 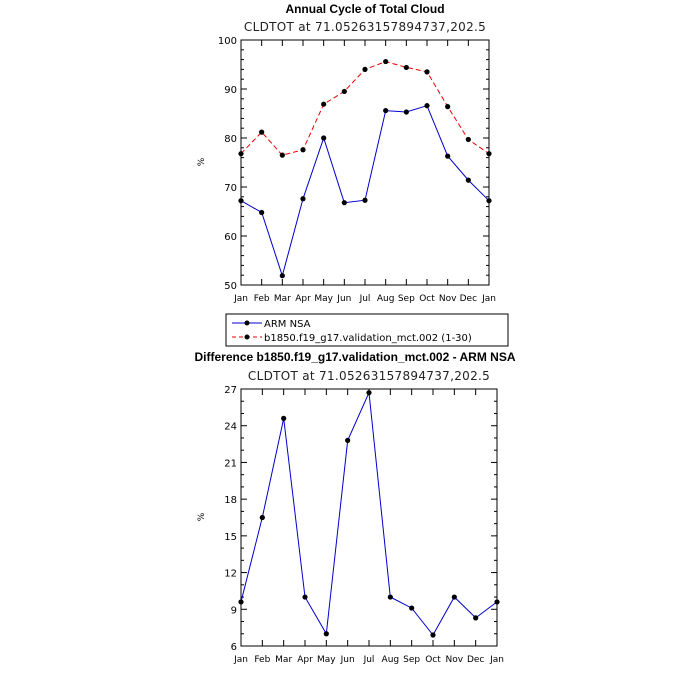 I want to click on chart2-ytick-label: 21, so click(x=230, y=463).